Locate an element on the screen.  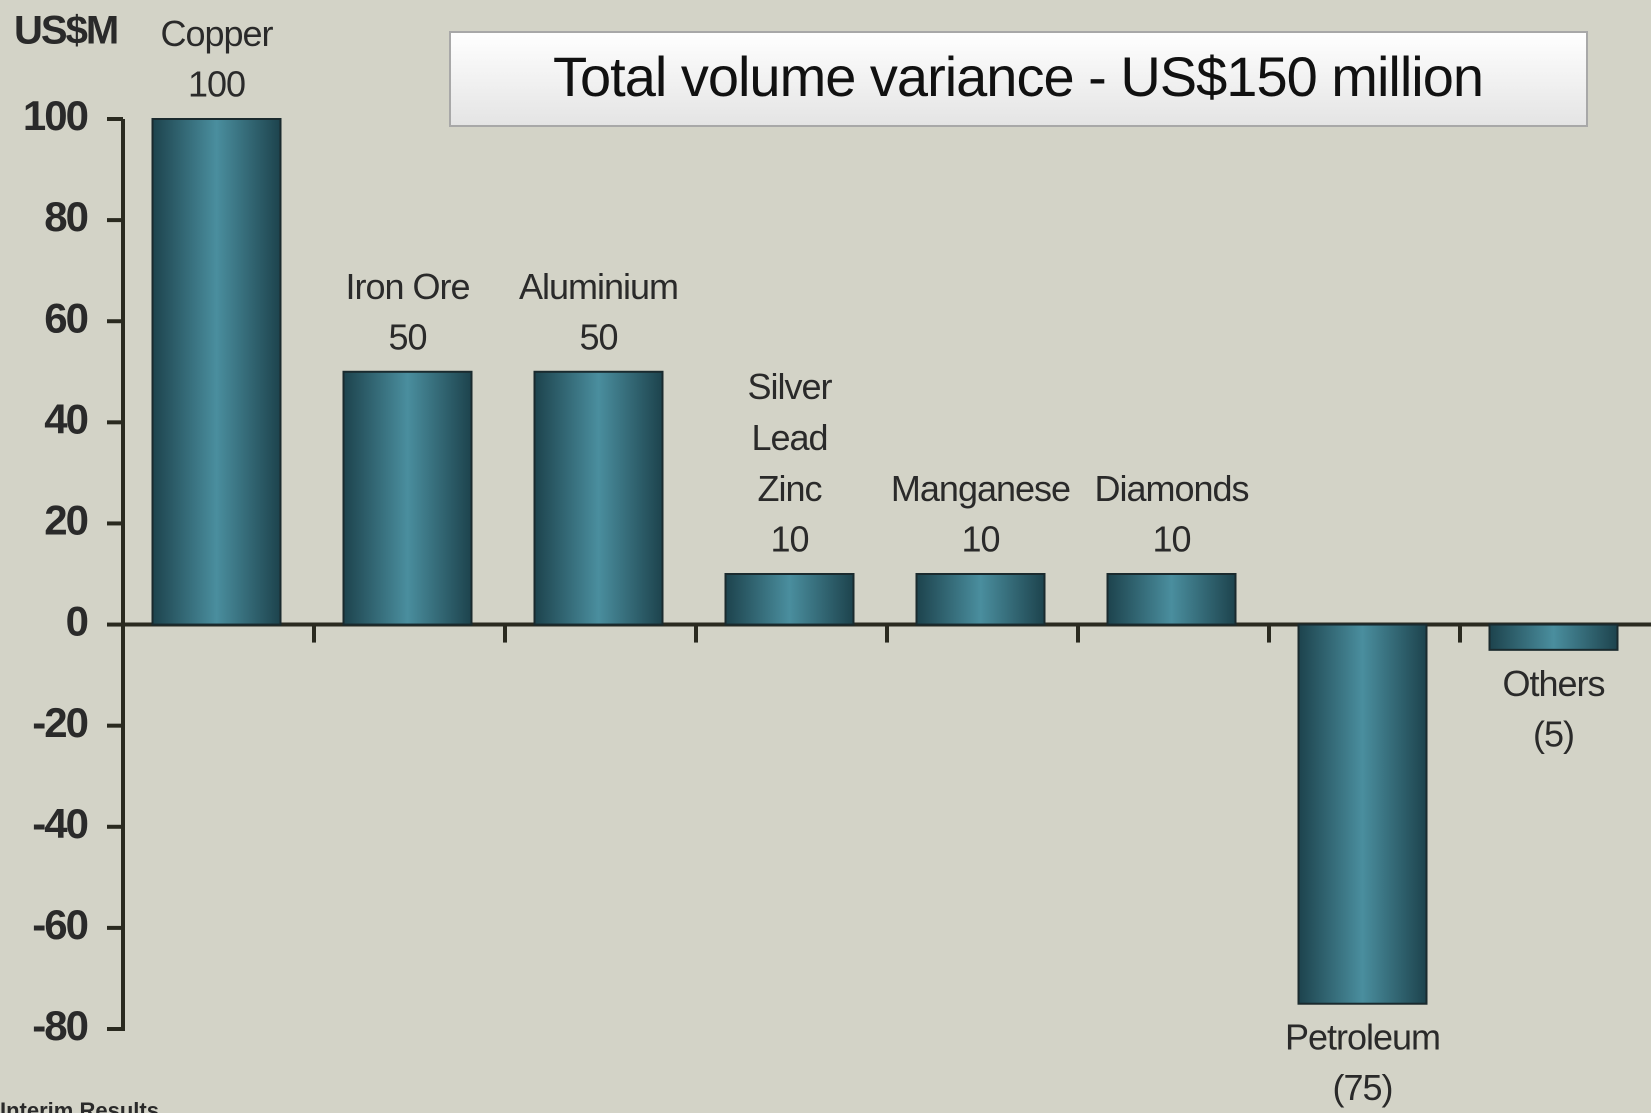
value-label: 100 is located at coordinates (216, 84).